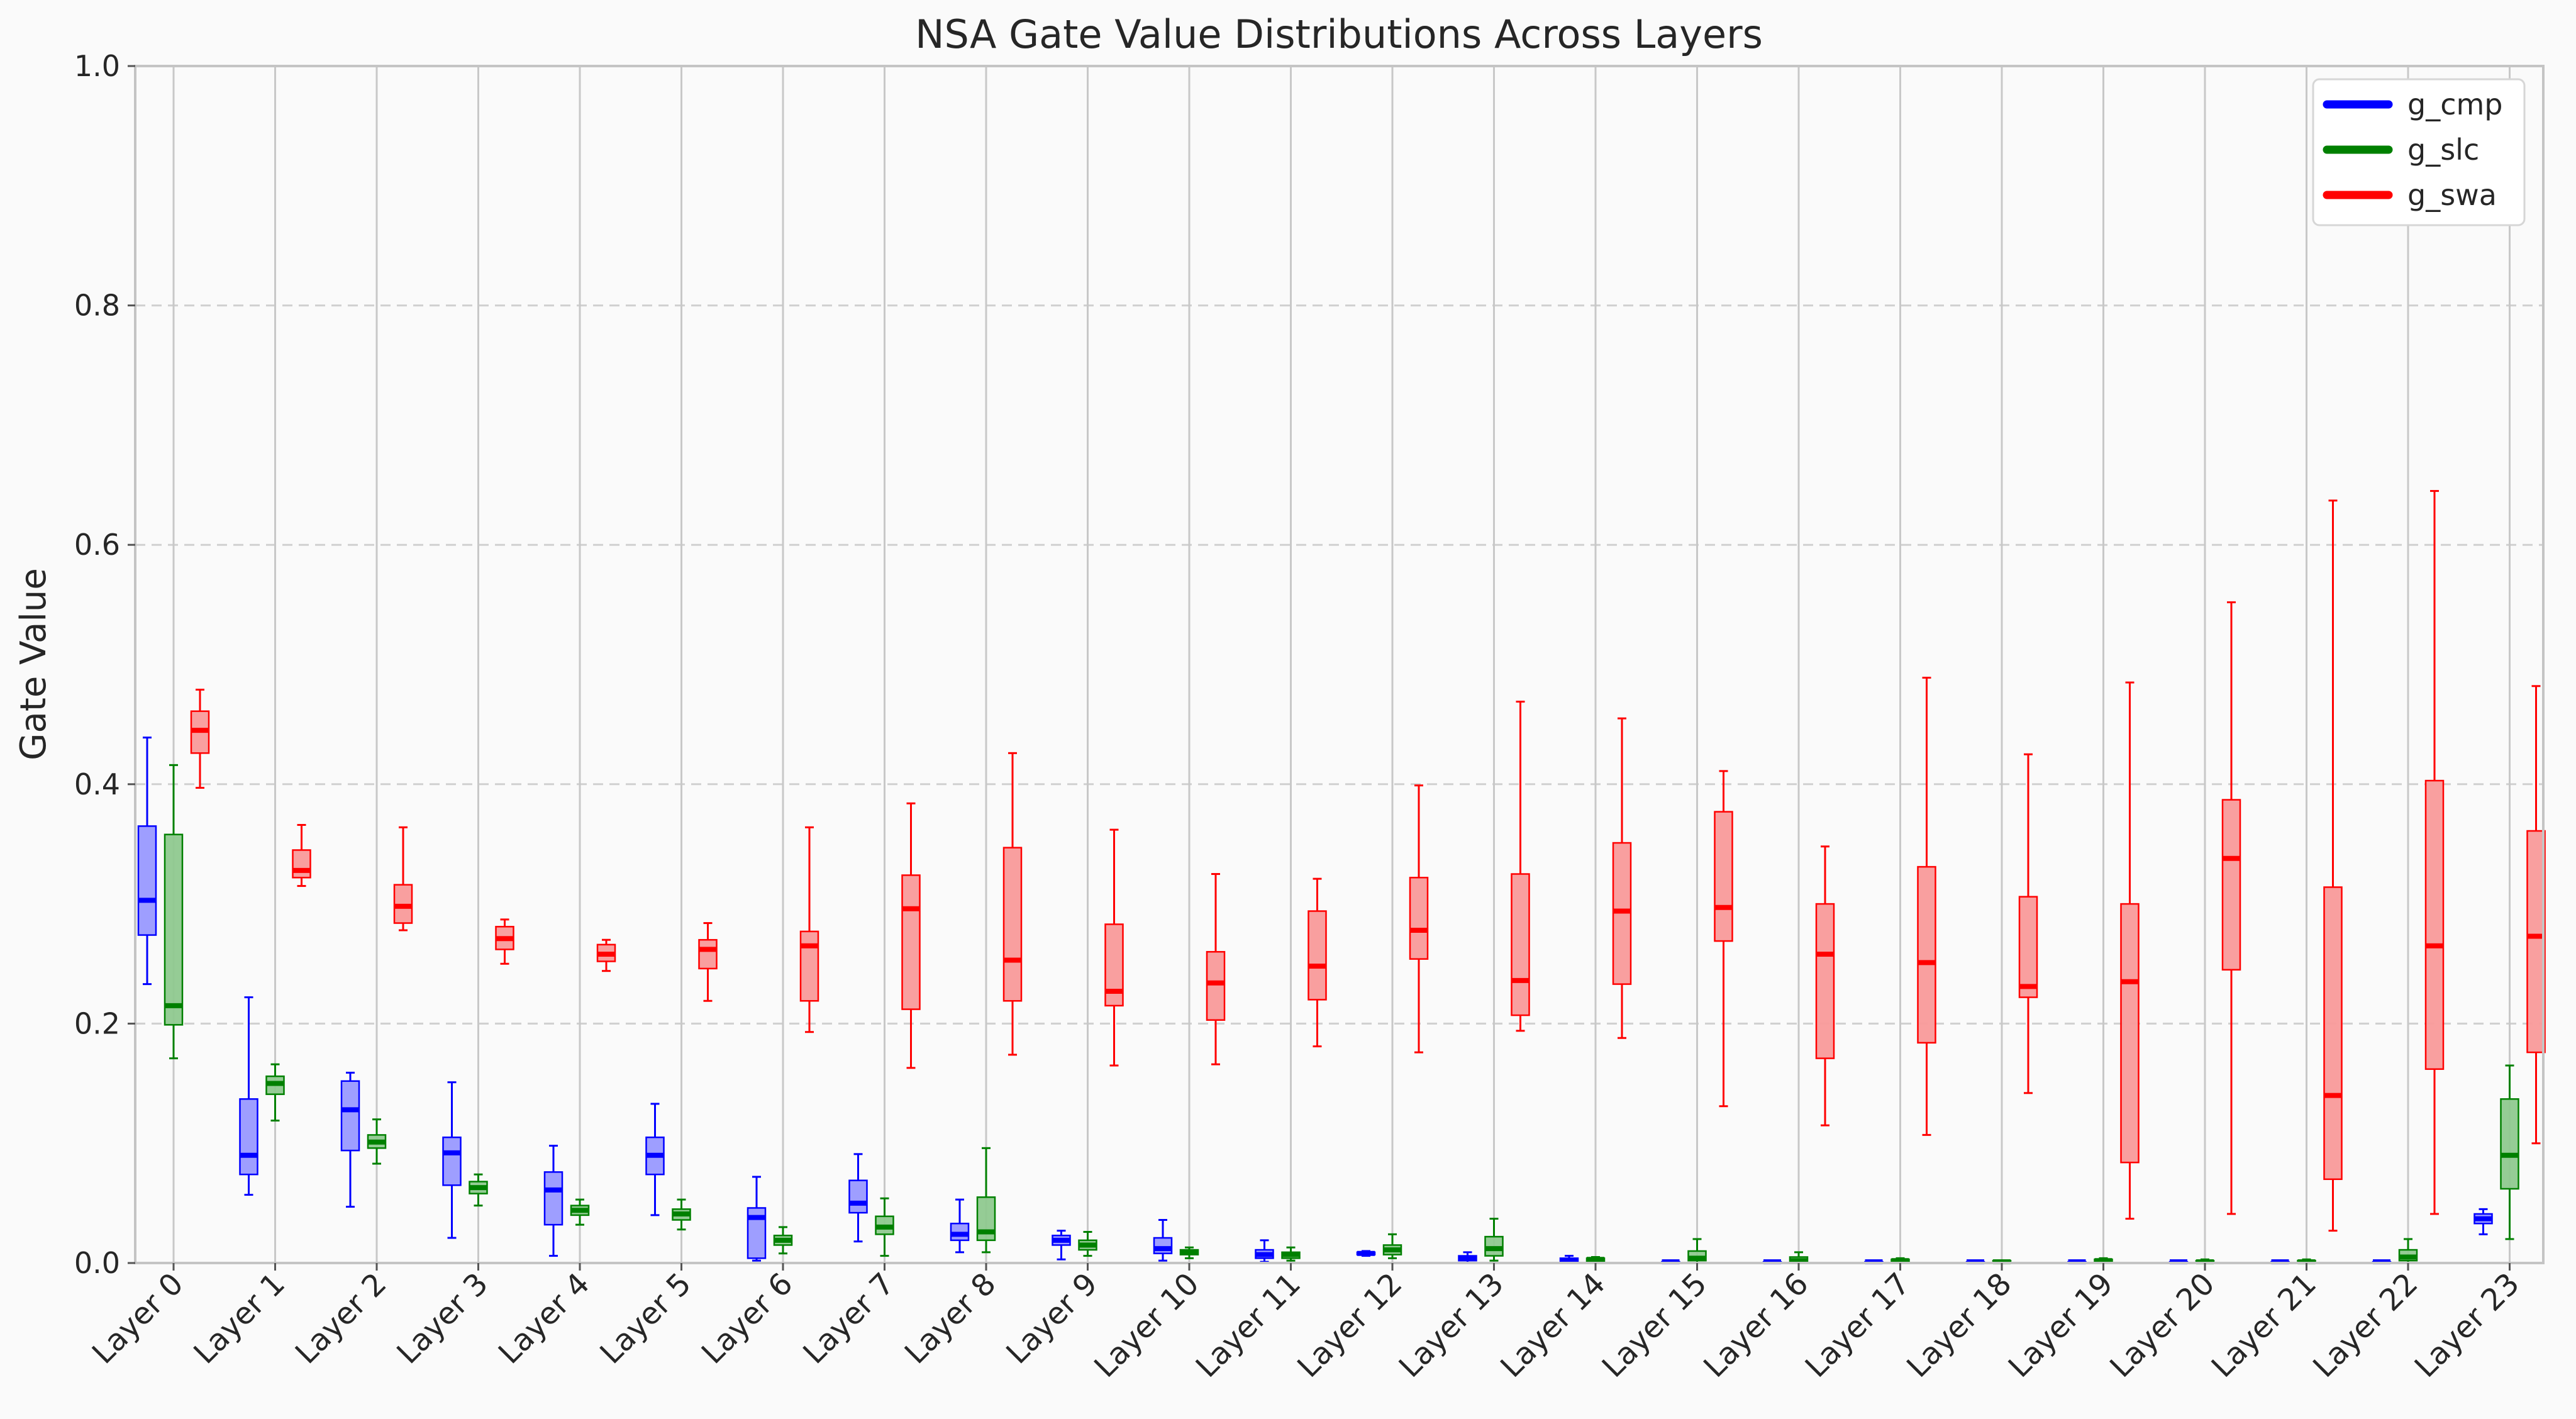 The height and width of the screenshot is (1419, 2576). I want to click on y-tick-label: 0.8, so click(97, 306).